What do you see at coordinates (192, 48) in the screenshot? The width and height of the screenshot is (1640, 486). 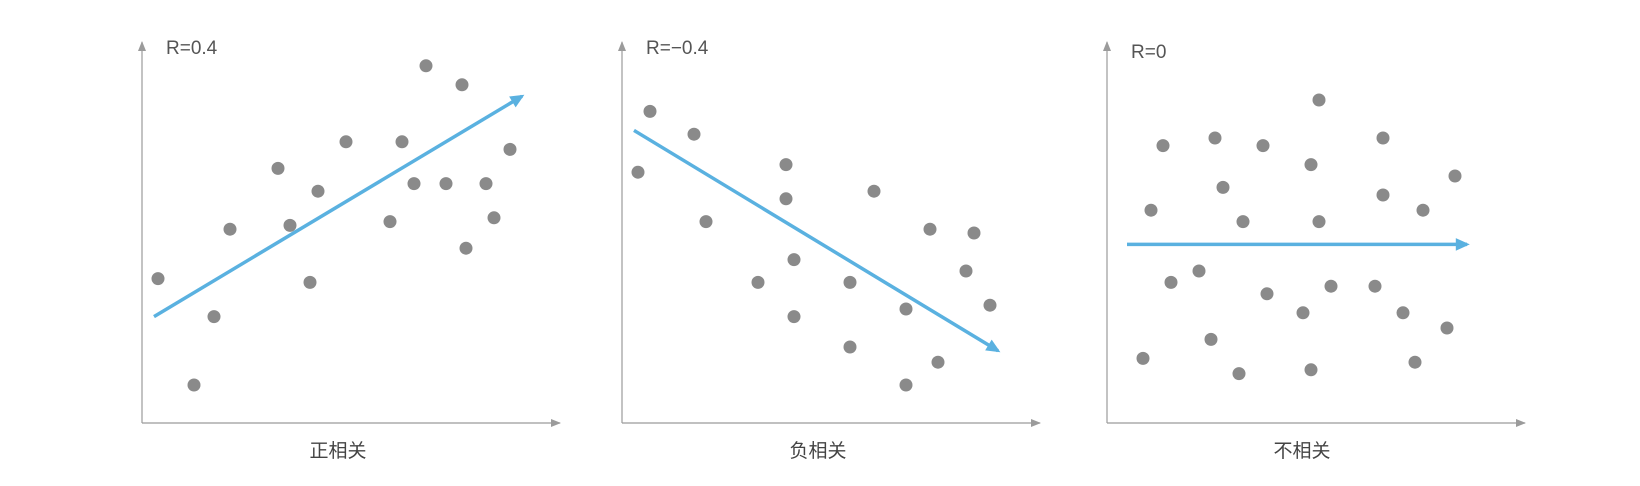 I see `chart-title: R=0.4` at bounding box center [192, 48].